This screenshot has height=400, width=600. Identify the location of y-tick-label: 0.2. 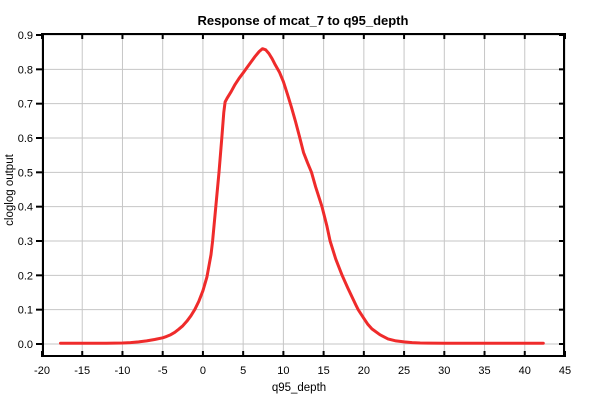
(25, 276).